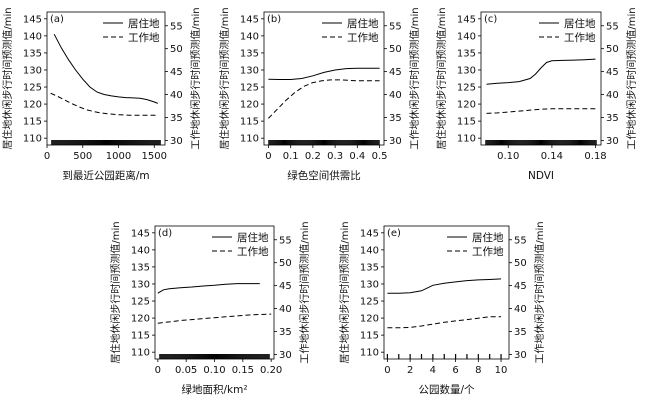 This screenshot has width=650, height=404. I want to click on x-tick-label: 2, so click(410, 370).